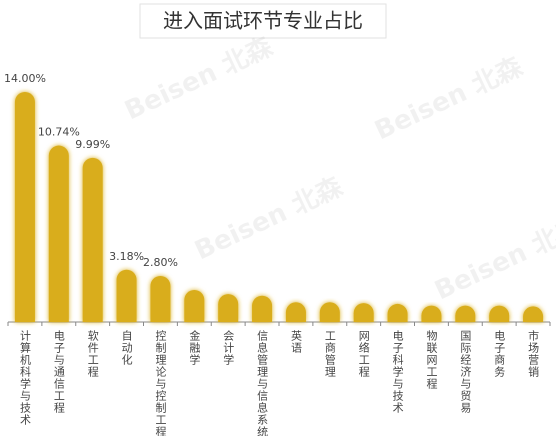 The width and height of the screenshot is (556, 436). Describe the element at coordinates (533, 353) in the screenshot. I see `x-tick-label: 市场营销` at that location.